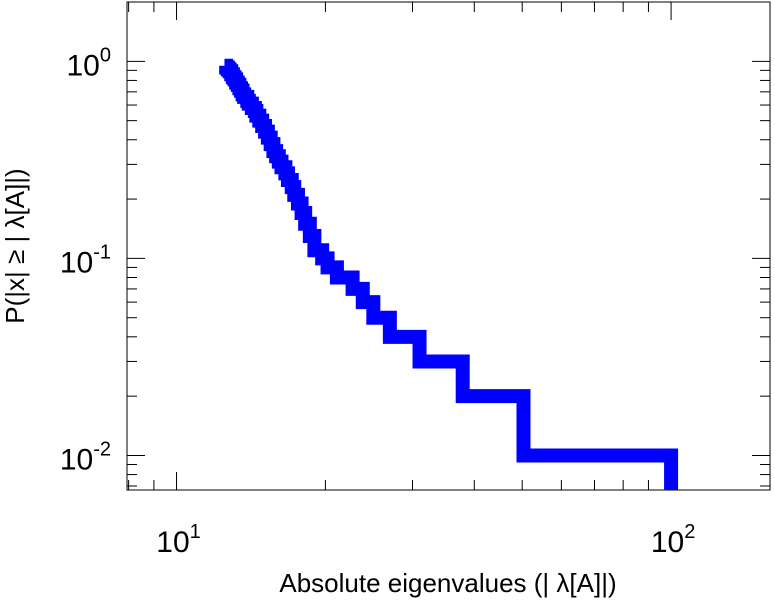 This screenshot has width=775, height=600. What do you see at coordinates (15, 245) in the screenshot?
I see `y-axis-label: P(|x| ≥ | λ[A]|)` at bounding box center [15, 245].